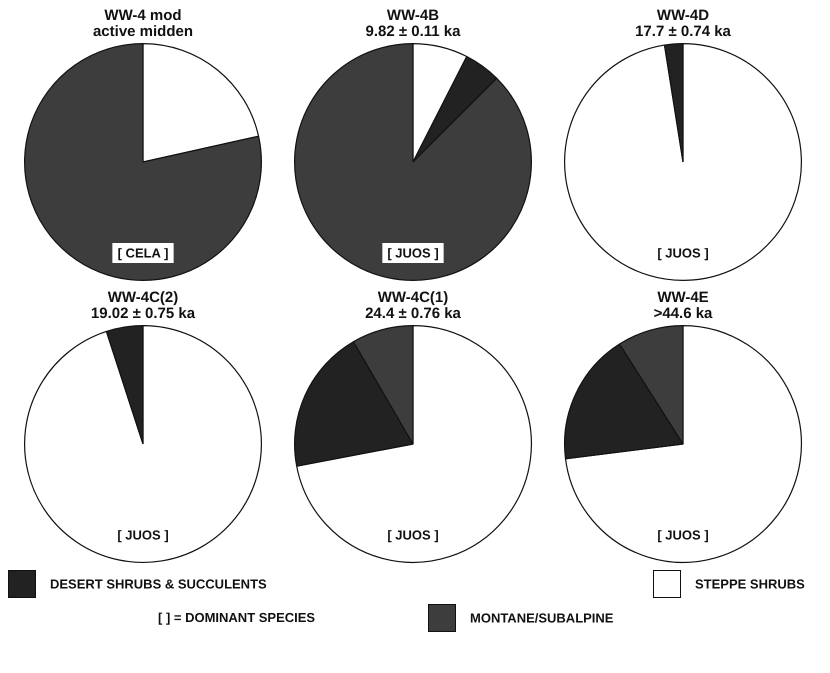  Describe the element at coordinates (143, 15) in the screenshot. I see `chart-title: WW-4 mod` at that location.